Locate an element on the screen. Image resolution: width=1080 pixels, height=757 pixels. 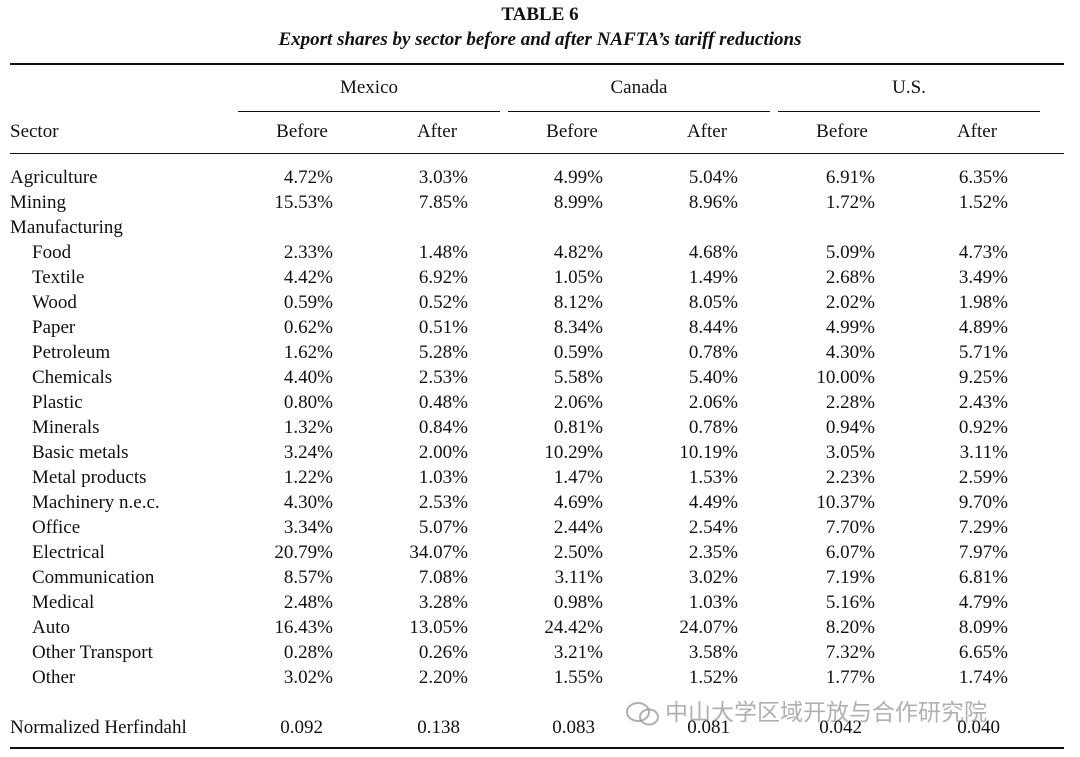
cell: 6.07% is located at coordinates (850, 552).